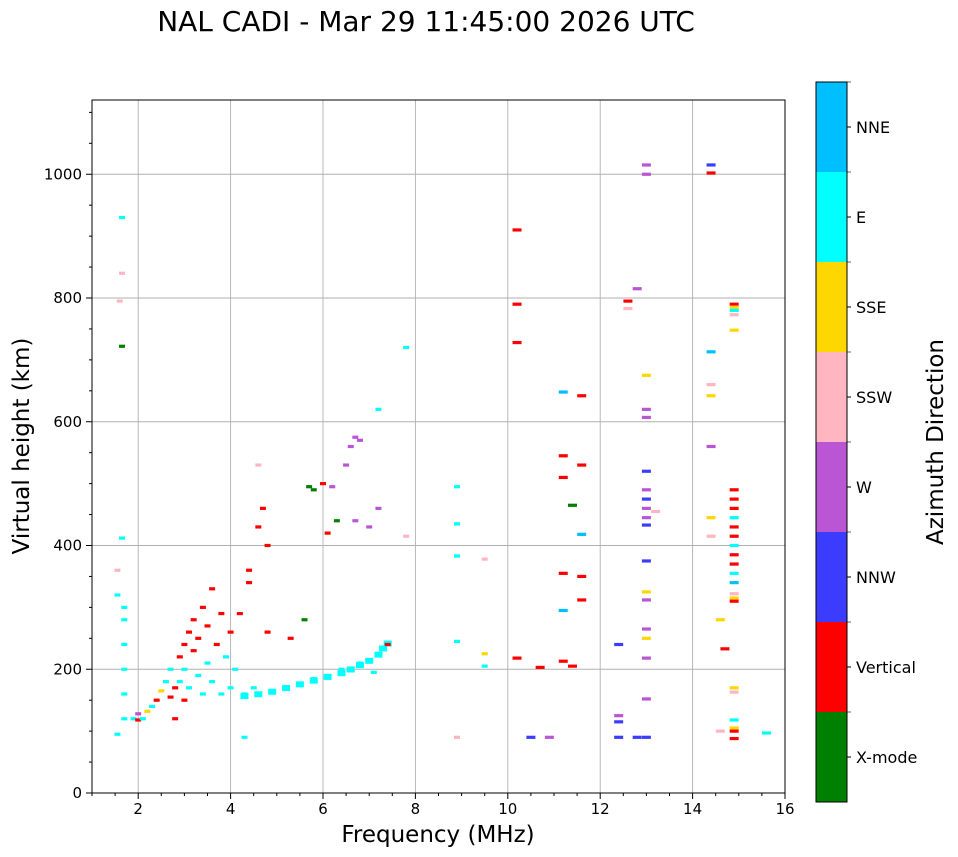 The height and width of the screenshot is (857, 958). Describe the element at coordinates (77, 793) in the screenshot. I see `y-tick-label: 0` at that location.